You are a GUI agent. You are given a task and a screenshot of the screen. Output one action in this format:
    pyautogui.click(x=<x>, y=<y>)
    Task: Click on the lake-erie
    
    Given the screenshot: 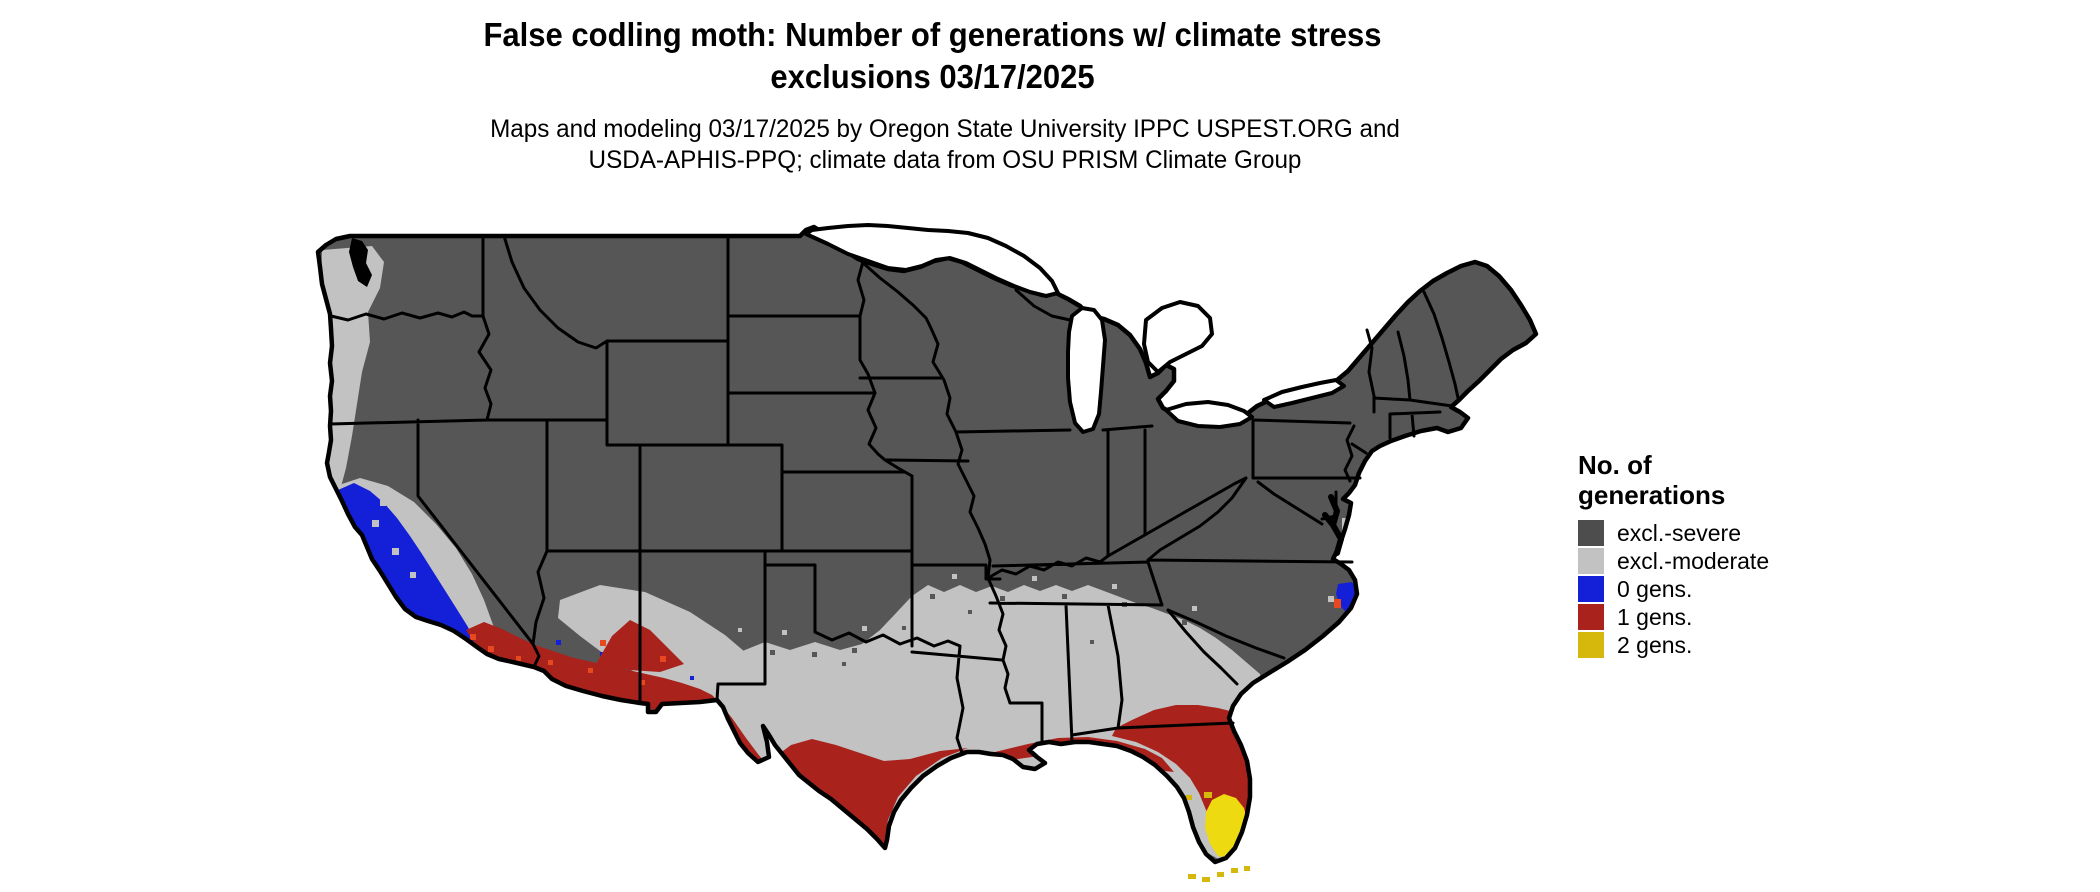 What is the action you would take?
    pyautogui.click(x=1209, y=414)
    